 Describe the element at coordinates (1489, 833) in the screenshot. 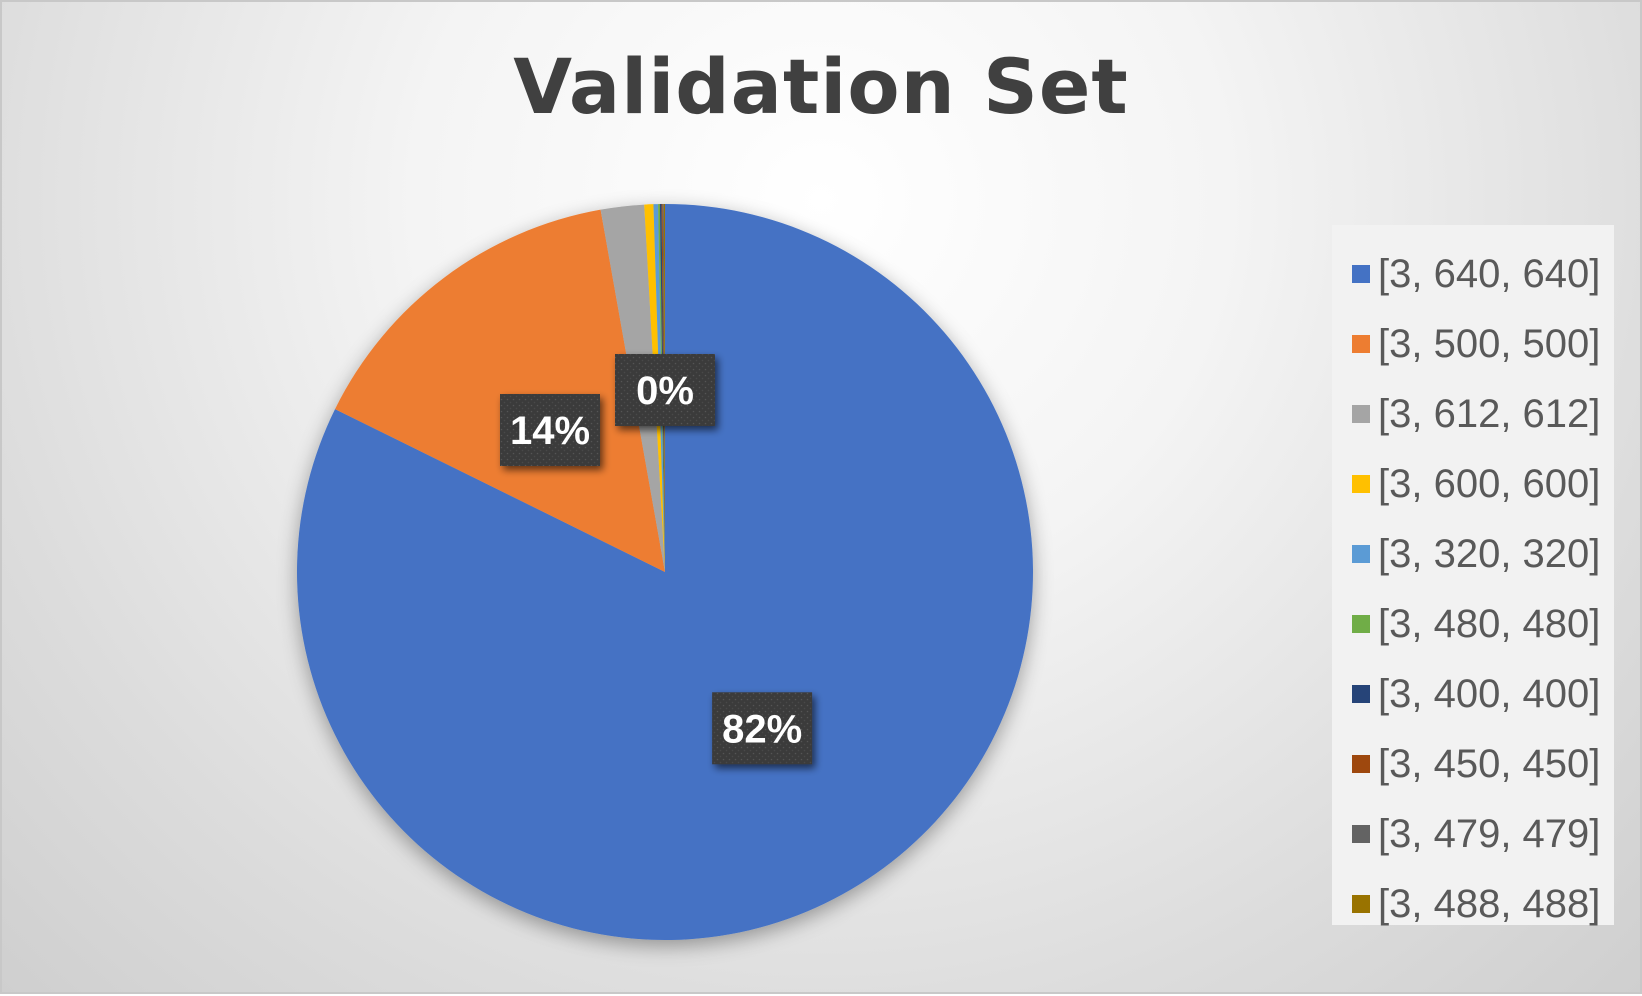

I see `legend-label: [3, 479, 479]` at that location.